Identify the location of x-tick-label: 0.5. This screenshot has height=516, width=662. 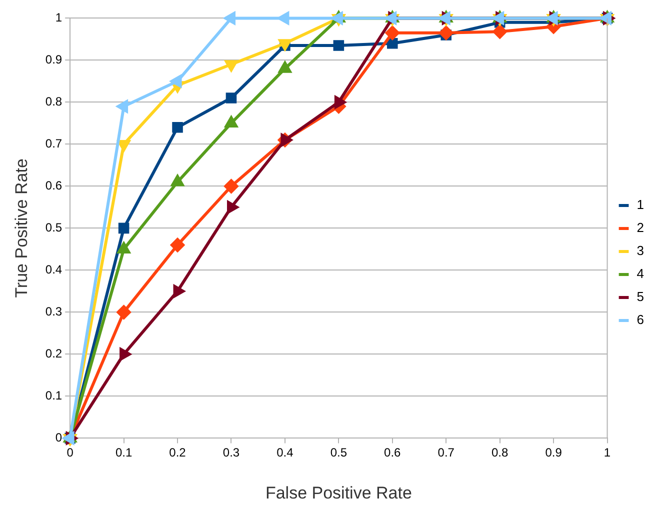
(339, 453).